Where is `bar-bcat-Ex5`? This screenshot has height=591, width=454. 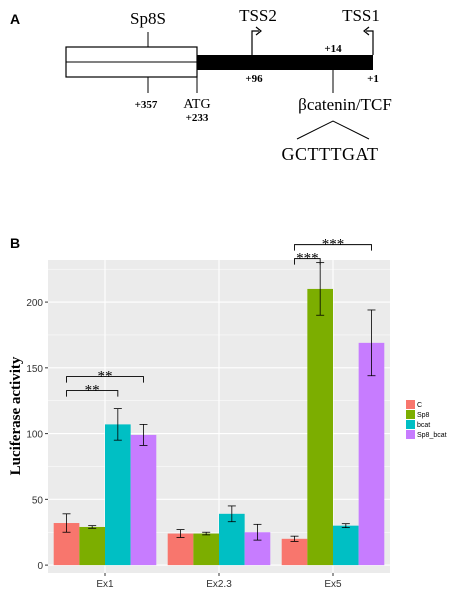 bar-bcat-Ex5 is located at coordinates (346, 545).